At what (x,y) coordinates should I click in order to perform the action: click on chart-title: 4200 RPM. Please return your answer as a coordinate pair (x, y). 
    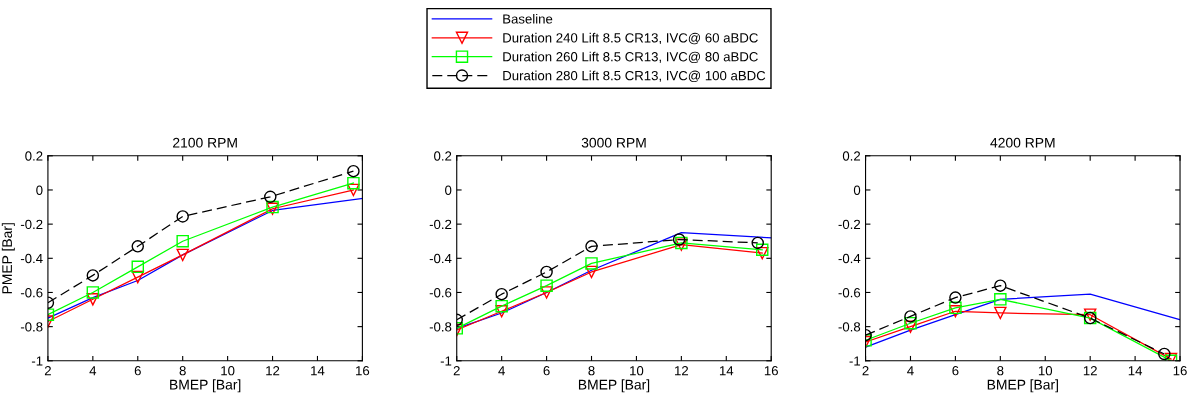
    Looking at the image, I should click on (1022, 142).